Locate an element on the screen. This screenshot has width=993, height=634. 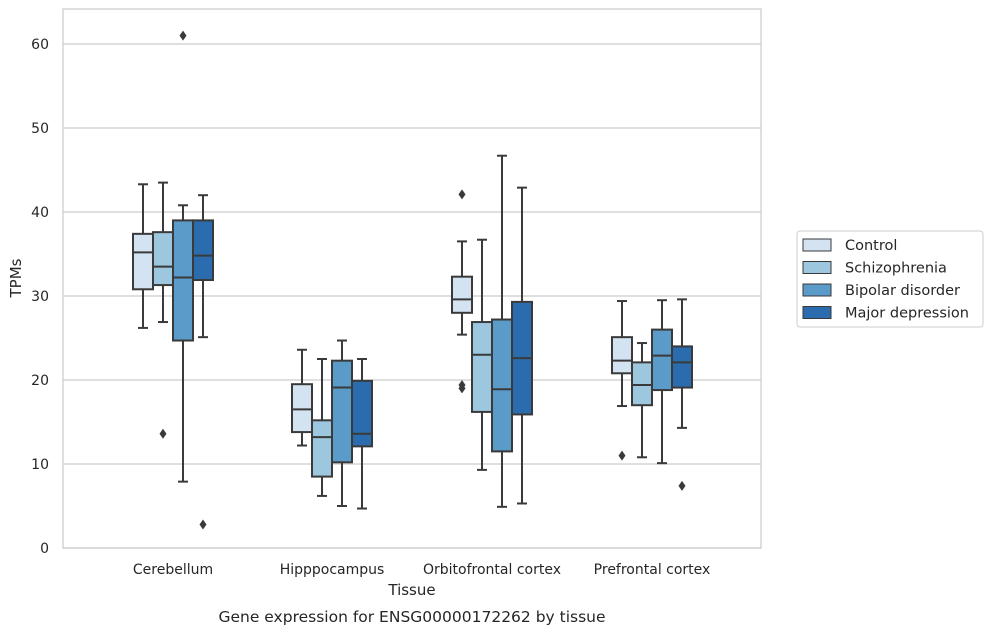
x-tick-label: Hipppocampus is located at coordinates (332, 570).